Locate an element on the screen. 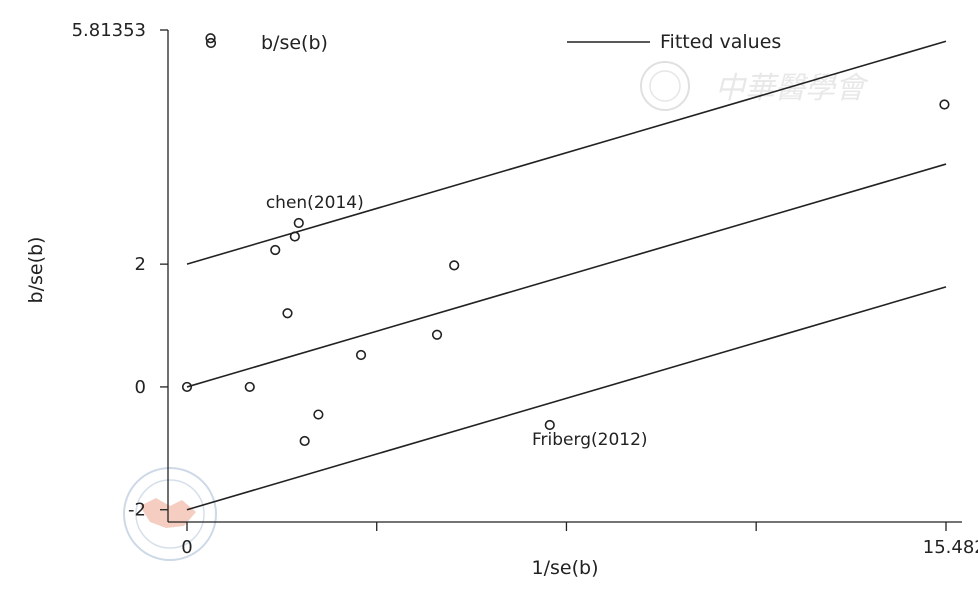  legend: b/se(b) Fitted values is located at coordinates (493, 42).